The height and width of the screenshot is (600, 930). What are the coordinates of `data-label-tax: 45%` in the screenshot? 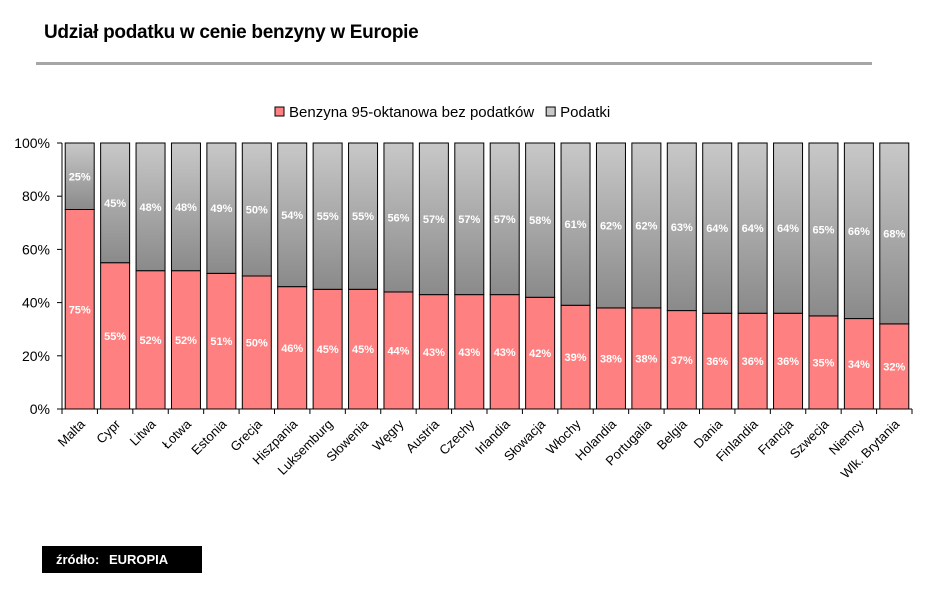 It's located at (115, 204).